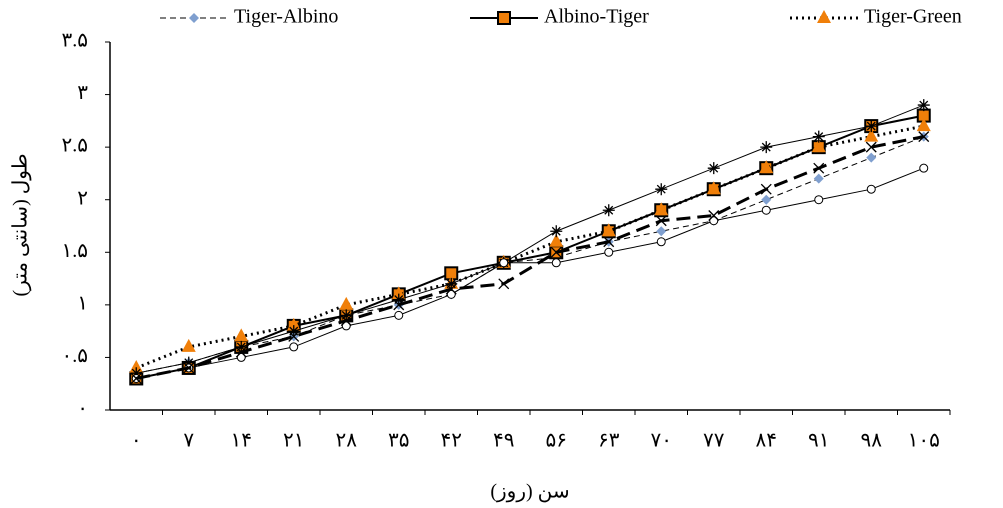 This screenshot has width=1003, height=508. I want to click on x-tick-label: ۴۲, so click(451, 441).